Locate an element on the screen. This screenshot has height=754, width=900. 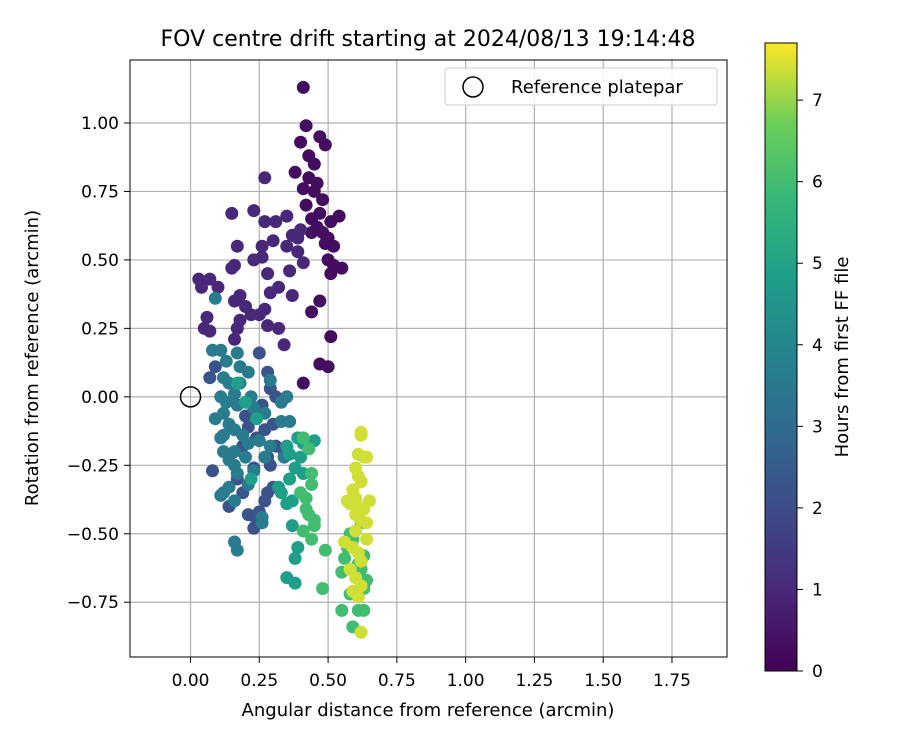
x-axis-label: Angular distance from reference (arcmin) is located at coordinates (428, 710).